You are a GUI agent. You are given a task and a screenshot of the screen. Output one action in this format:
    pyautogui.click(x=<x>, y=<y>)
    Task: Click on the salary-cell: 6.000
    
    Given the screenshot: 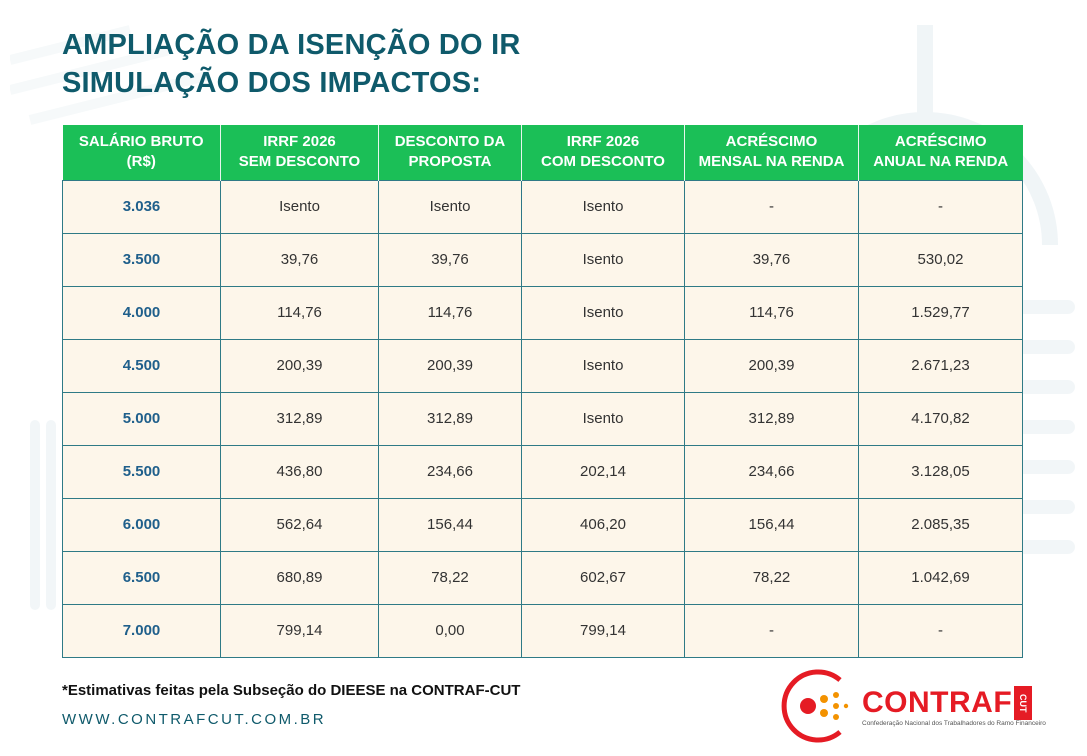 What is the action you would take?
    pyautogui.click(x=141, y=524)
    